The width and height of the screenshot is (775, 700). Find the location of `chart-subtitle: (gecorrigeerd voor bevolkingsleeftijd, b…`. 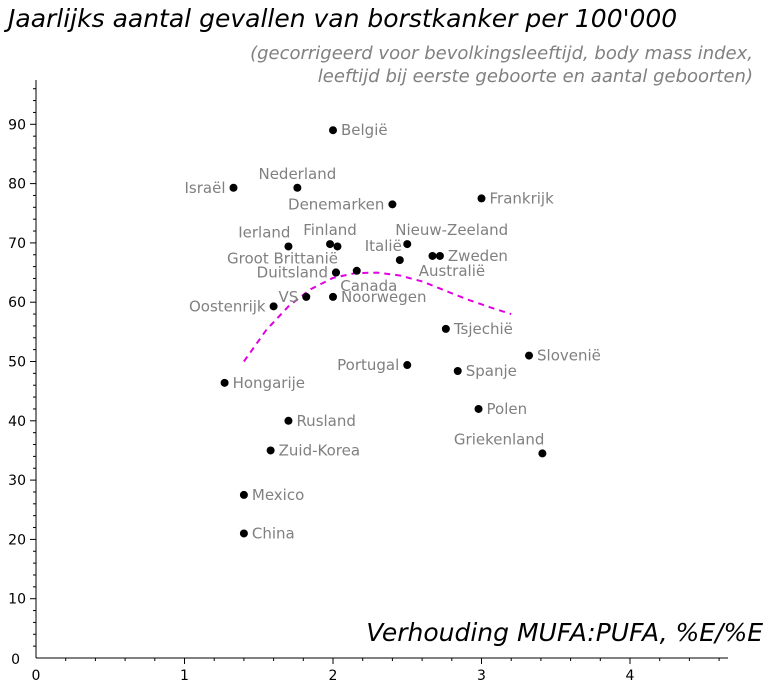

chart-subtitle: (gecorrigeerd voor bevolkingsleeftijd, b… is located at coordinates (501, 65).